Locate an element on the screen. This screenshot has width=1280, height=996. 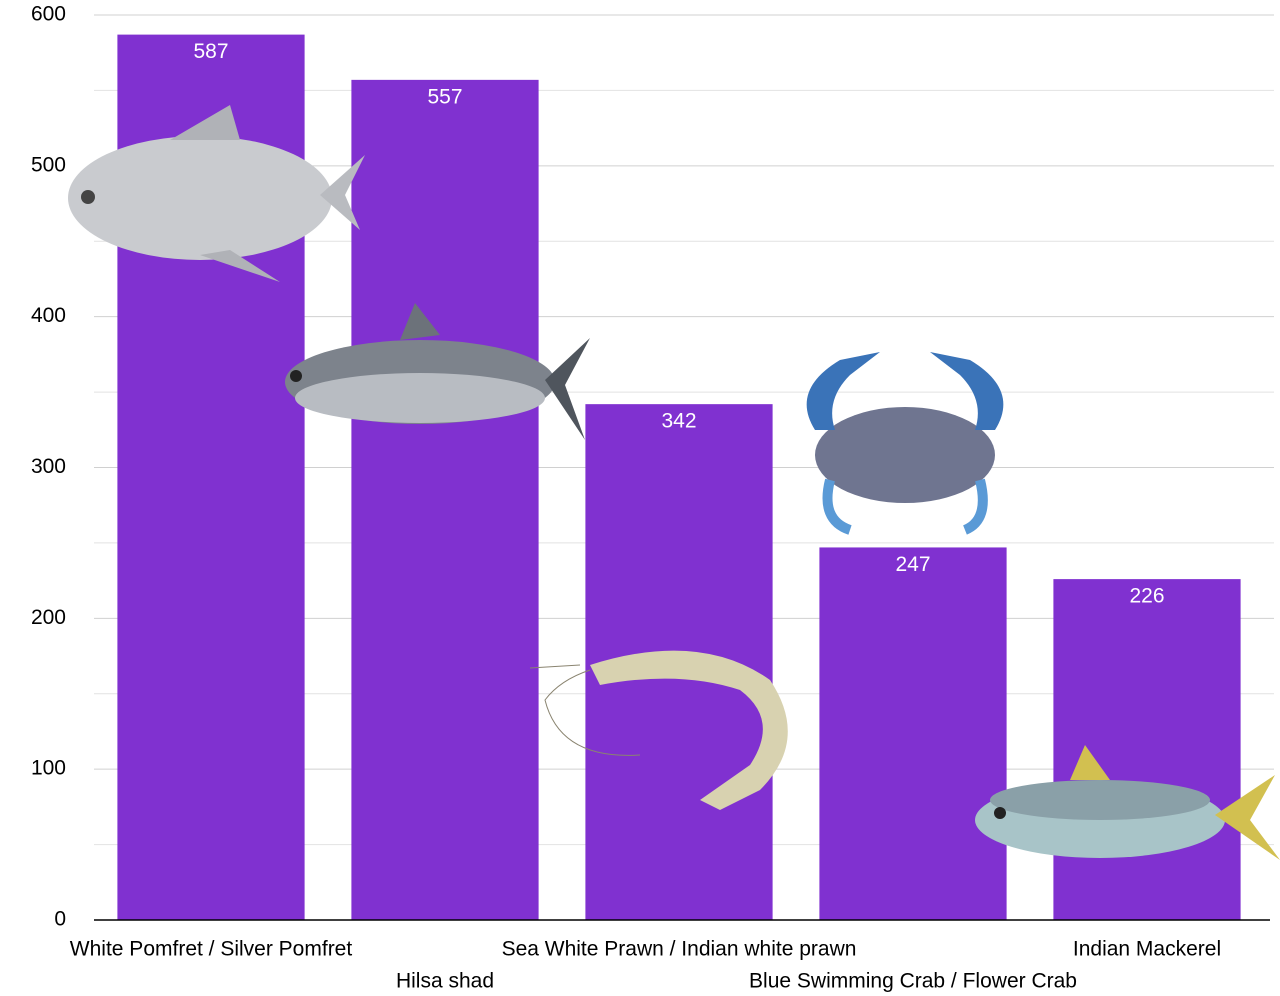
value-label: 247 is located at coordinates (912, 564).